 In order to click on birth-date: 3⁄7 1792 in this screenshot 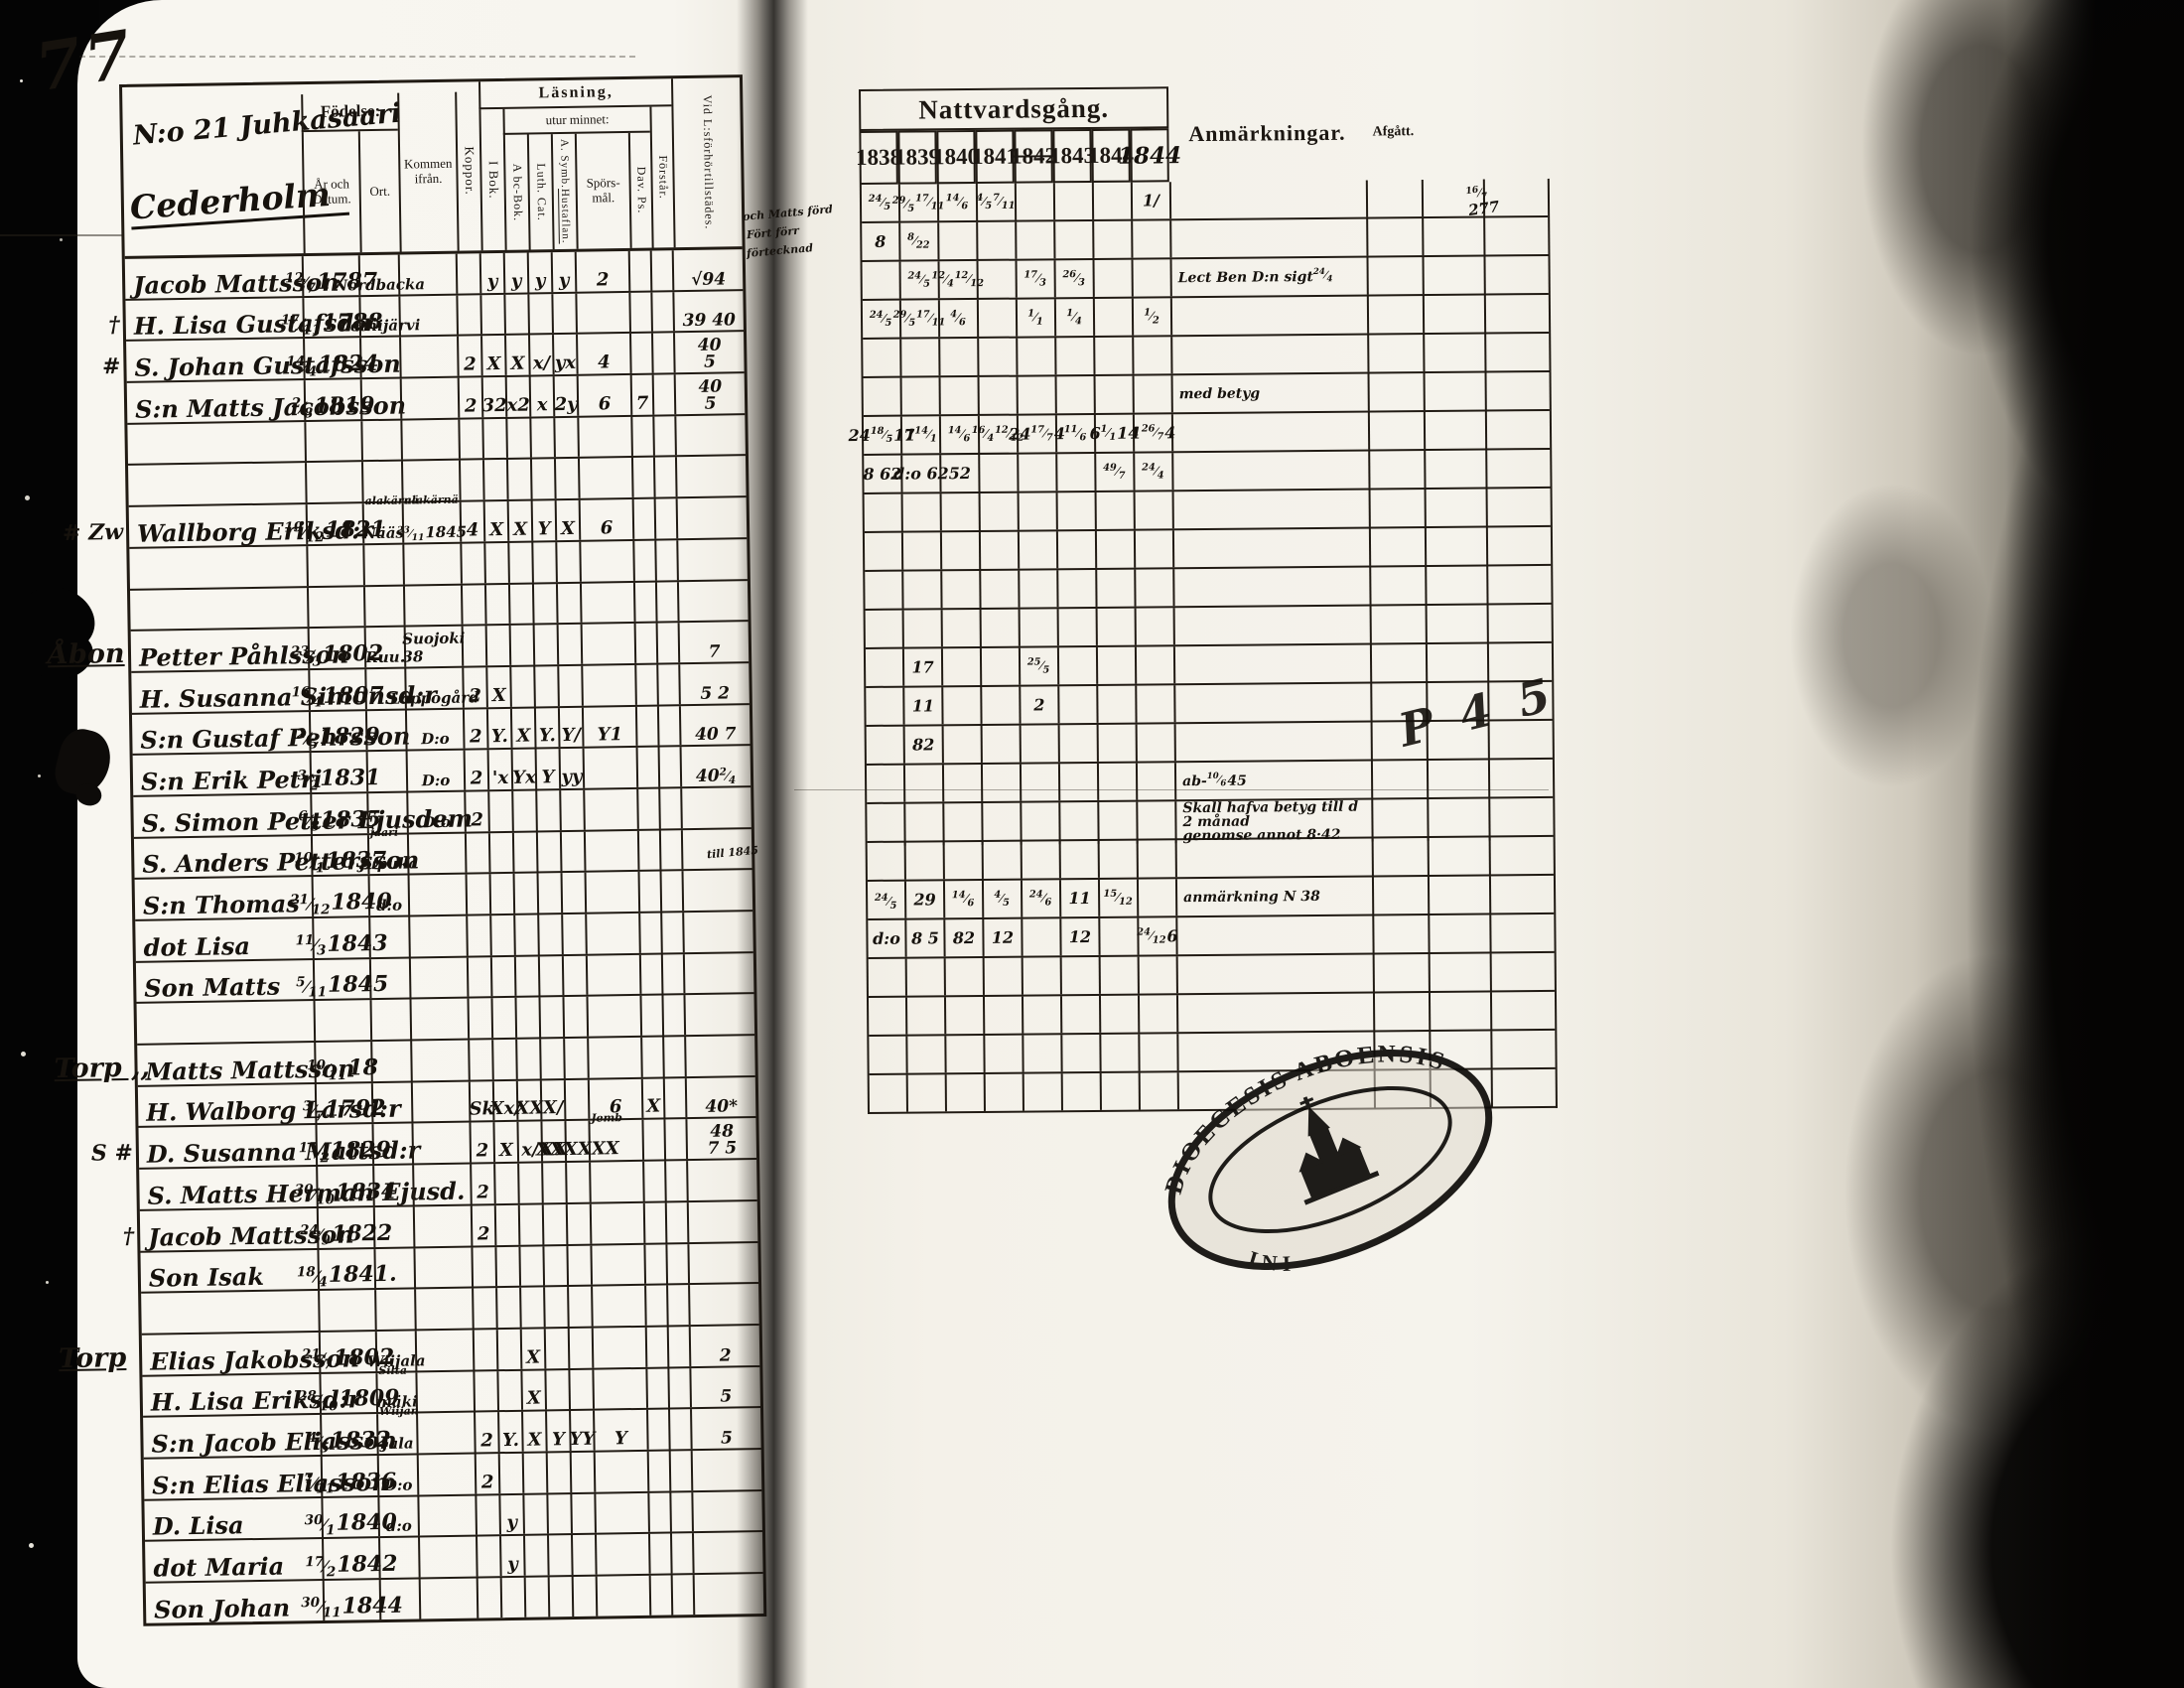, I will do `click(344, 1103)`.